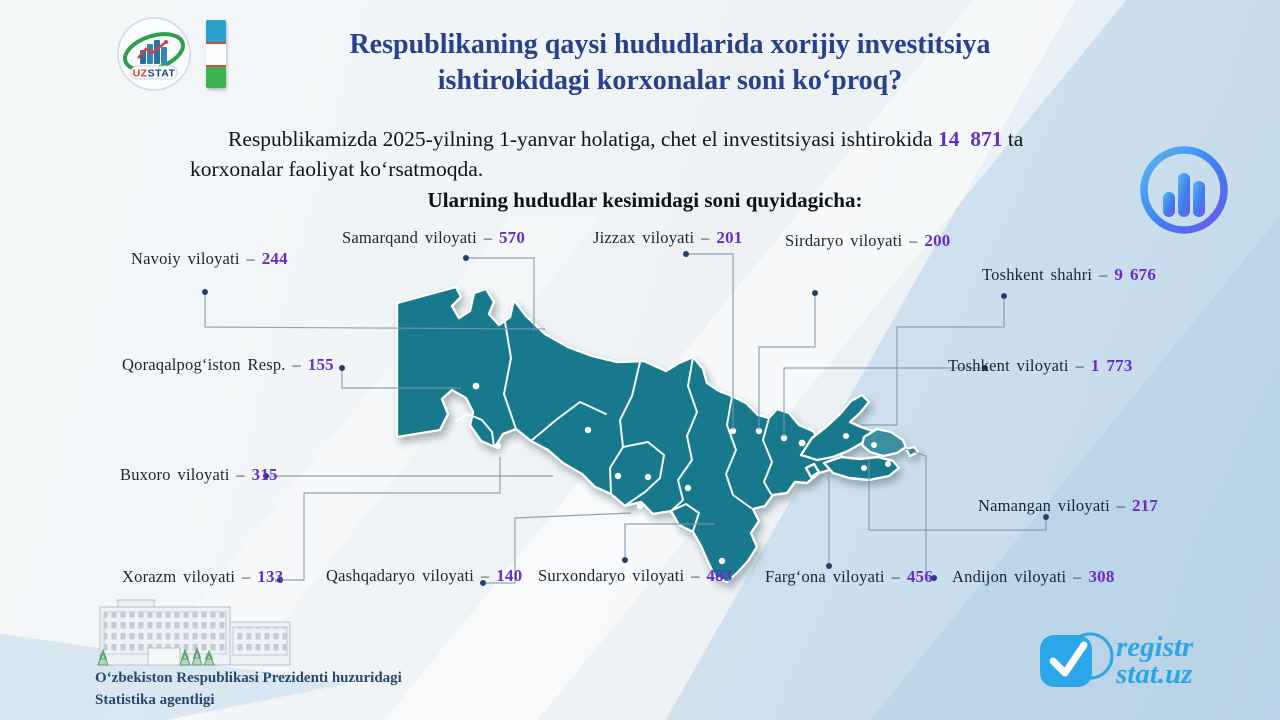 This screenshot has width=1280, height=720. Describe the element at coordinates (337, 169) in the screenshot. I see `intro-text-3: korxonalar faoliyat ko‘rsatmoqda.` at that location.